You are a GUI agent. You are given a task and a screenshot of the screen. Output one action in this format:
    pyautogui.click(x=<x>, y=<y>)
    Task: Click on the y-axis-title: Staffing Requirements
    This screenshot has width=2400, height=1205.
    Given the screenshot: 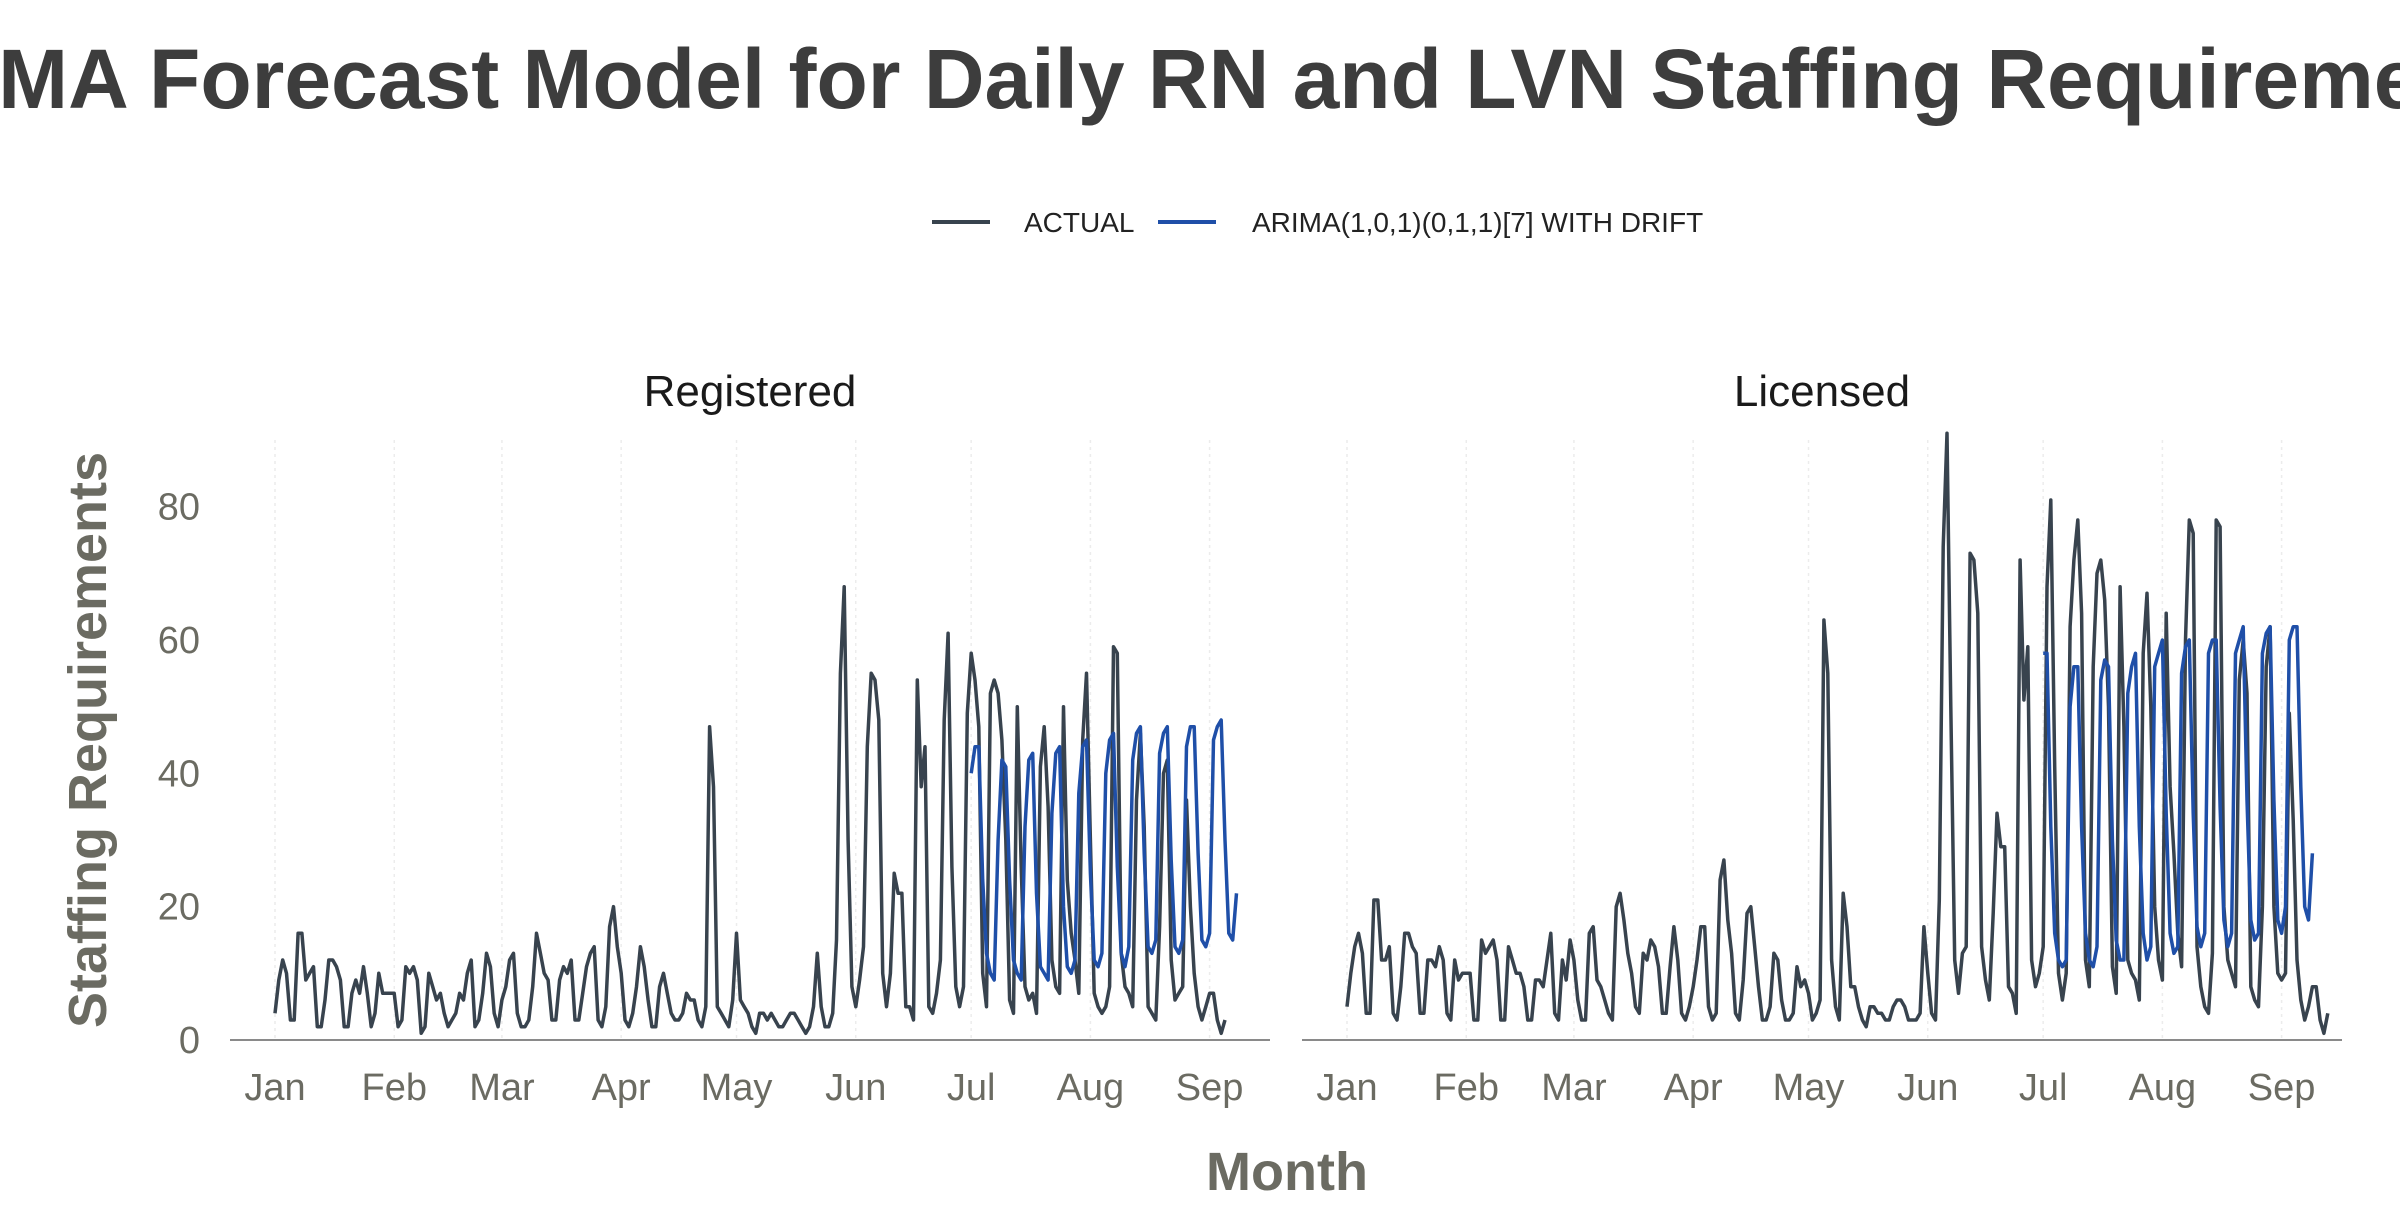 What is the action you would take?
    pyautogui.click(x=88, y=740)
    